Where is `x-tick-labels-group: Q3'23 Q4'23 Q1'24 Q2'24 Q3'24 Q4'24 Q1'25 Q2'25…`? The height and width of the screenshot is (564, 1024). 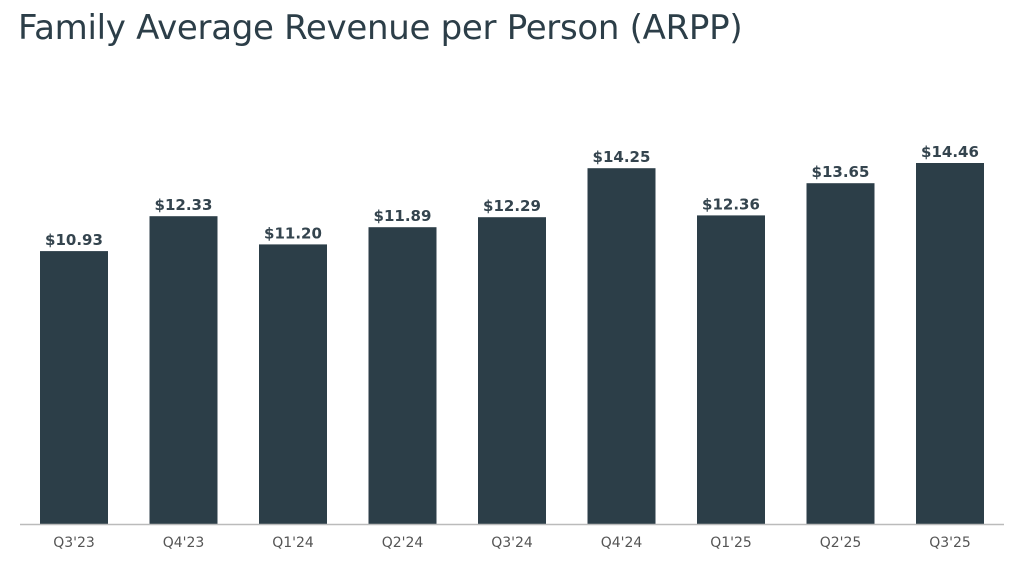
x-tick-labels-group: Q3'23 Q4'23 Q1'24 Q2'24 Q3'24 Q4'24 Q1'25 Q2'25… is located at coordinates (512, 543).